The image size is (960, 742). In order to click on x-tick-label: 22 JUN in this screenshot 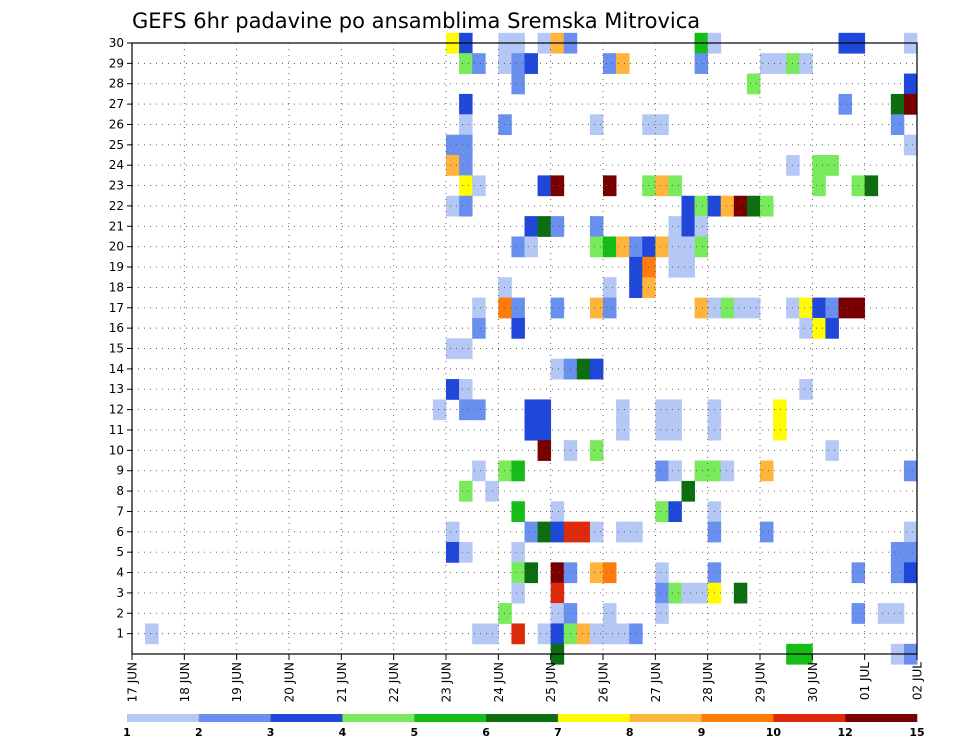, I will do `click(394, 682)`.